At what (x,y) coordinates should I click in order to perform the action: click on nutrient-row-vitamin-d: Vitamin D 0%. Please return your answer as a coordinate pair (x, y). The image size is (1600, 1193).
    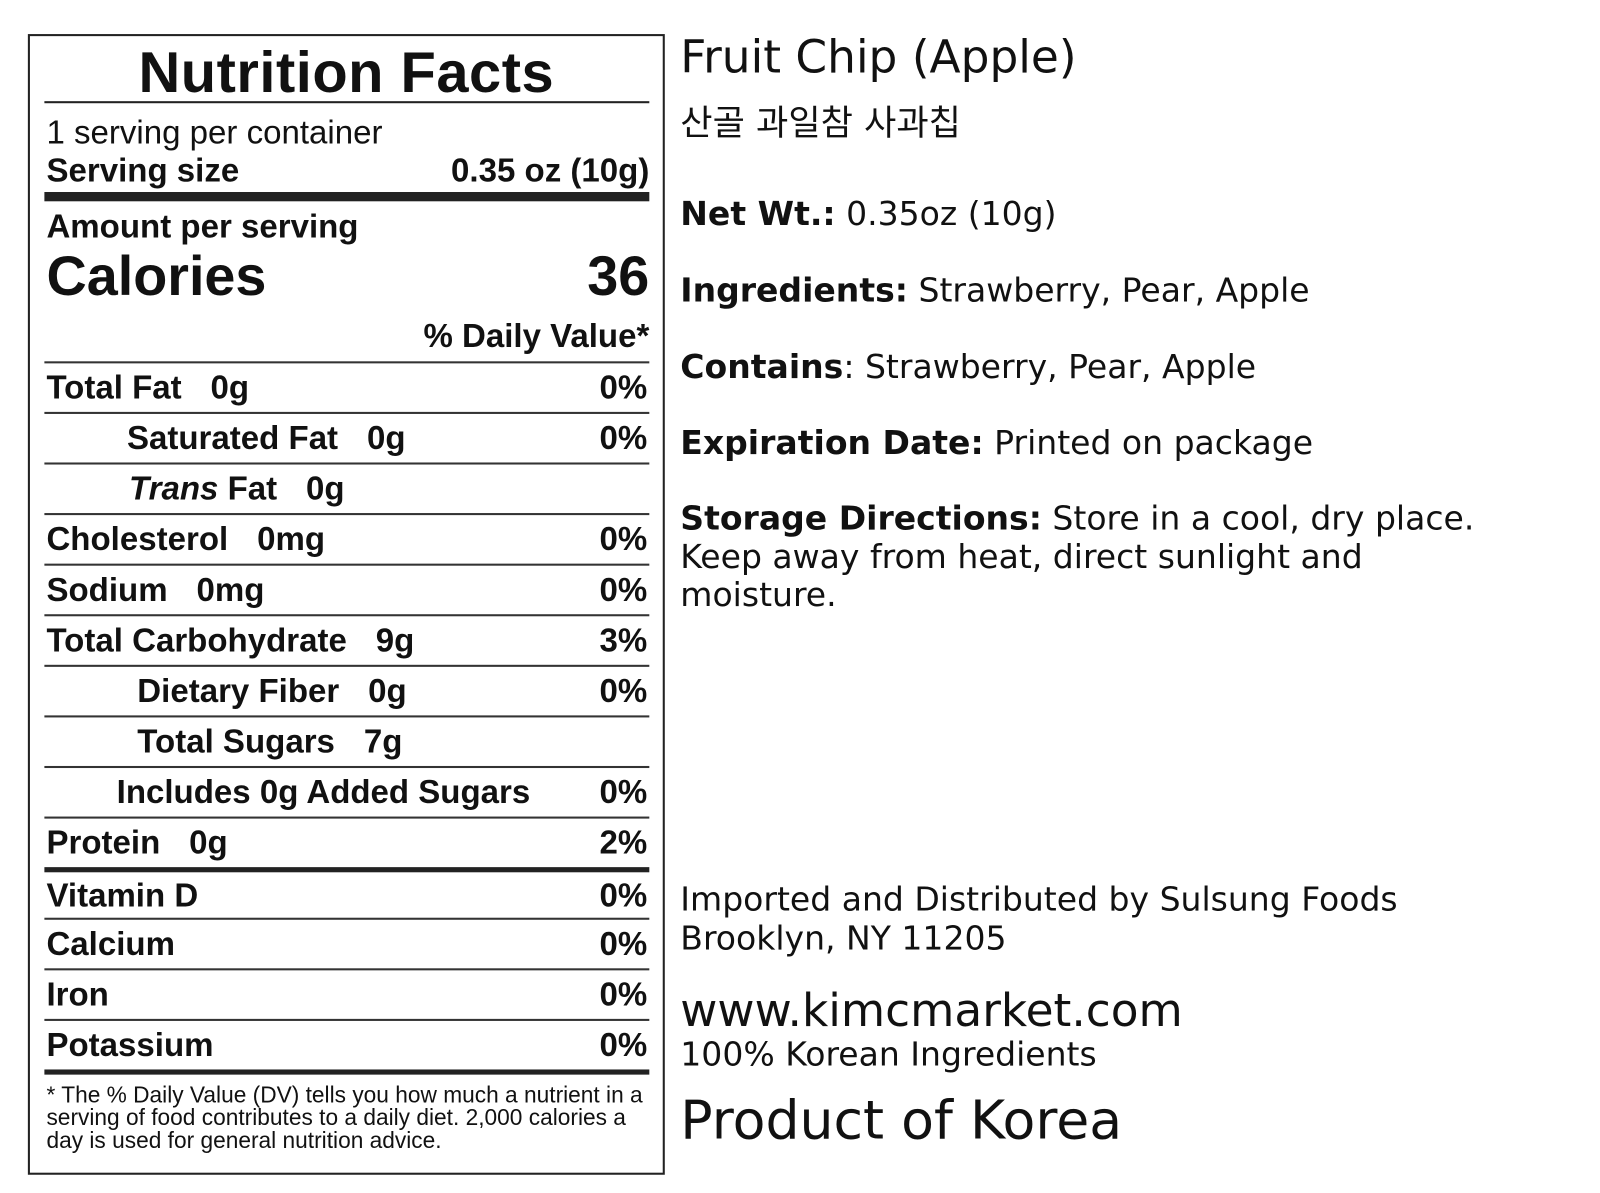
    Looking at the image, I should click on (347, 892).